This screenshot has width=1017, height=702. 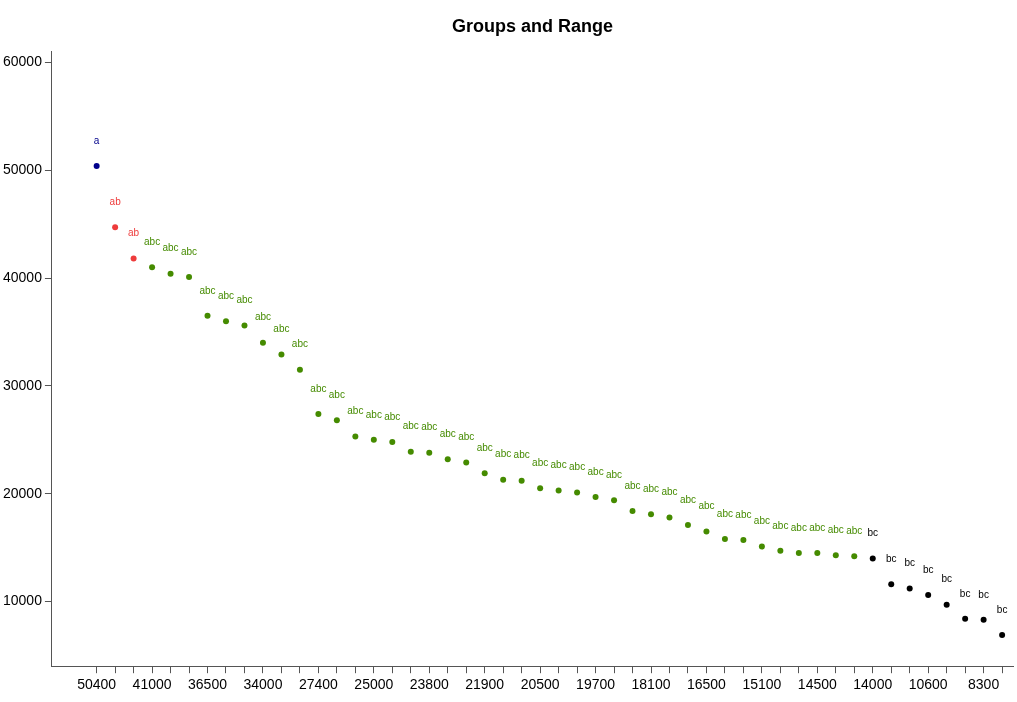 What do you see at coordinates (22, 169) in the screenshot?
I see `y-tick-label: 50000` at bounding box center [22, 169].